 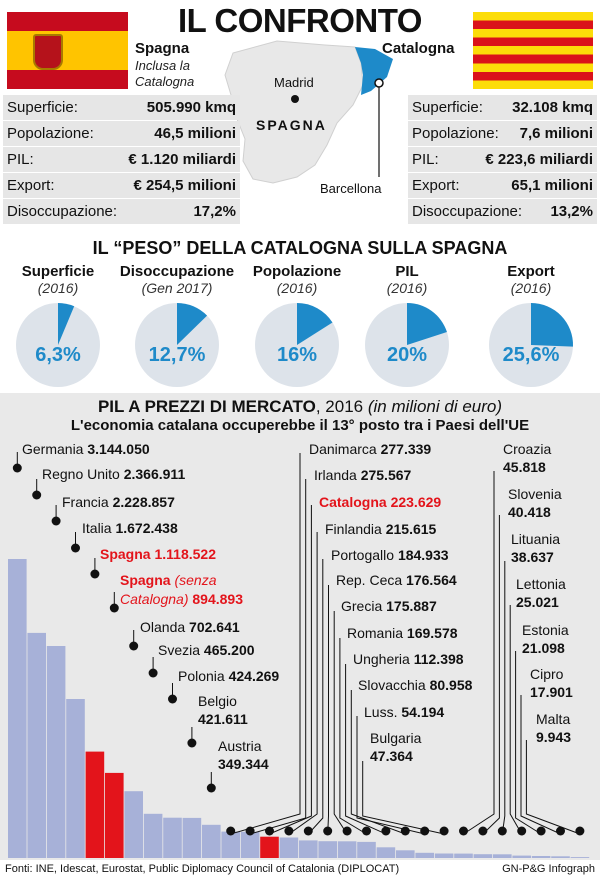 I want to click on pie-label: Superficie (2016), so click(x=58, y=279).